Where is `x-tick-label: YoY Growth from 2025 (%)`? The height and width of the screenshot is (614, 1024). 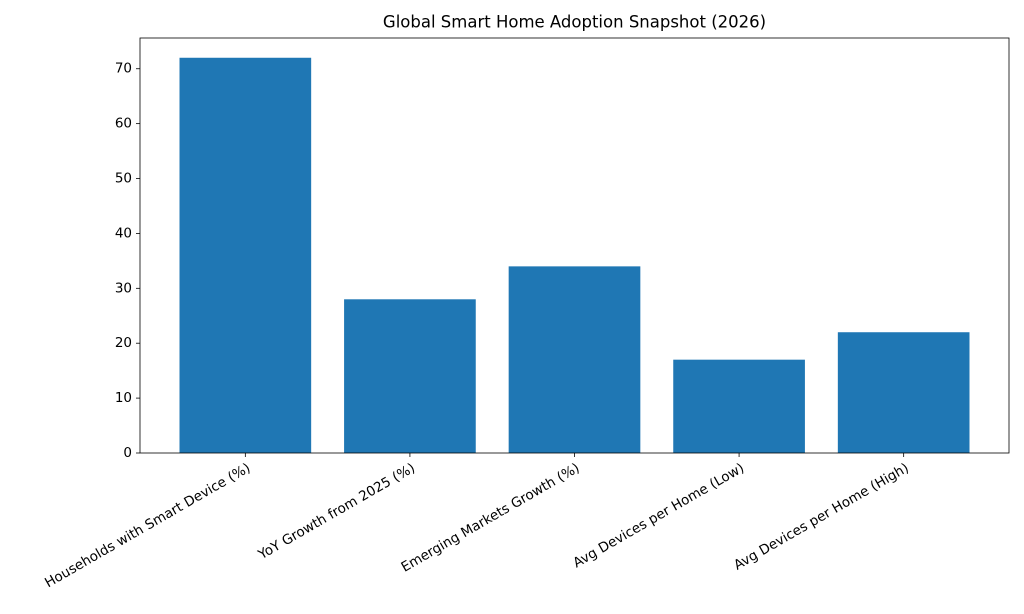 x-tick-label: YoY Growth from 2025 (%) is located at coordinates (336, 511).